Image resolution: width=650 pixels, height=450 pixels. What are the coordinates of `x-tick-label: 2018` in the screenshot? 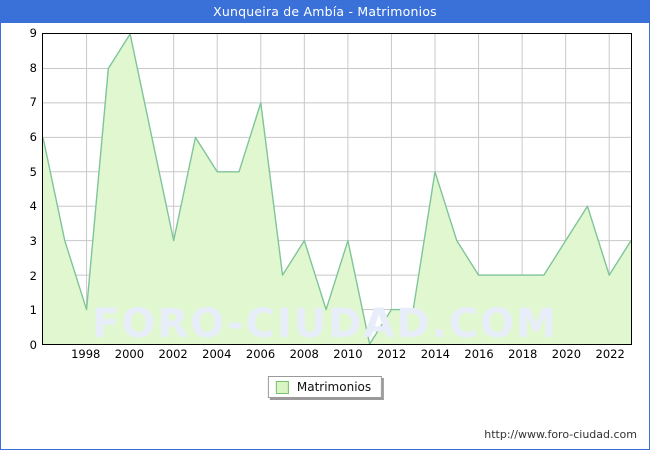 It's located at (523, 354).